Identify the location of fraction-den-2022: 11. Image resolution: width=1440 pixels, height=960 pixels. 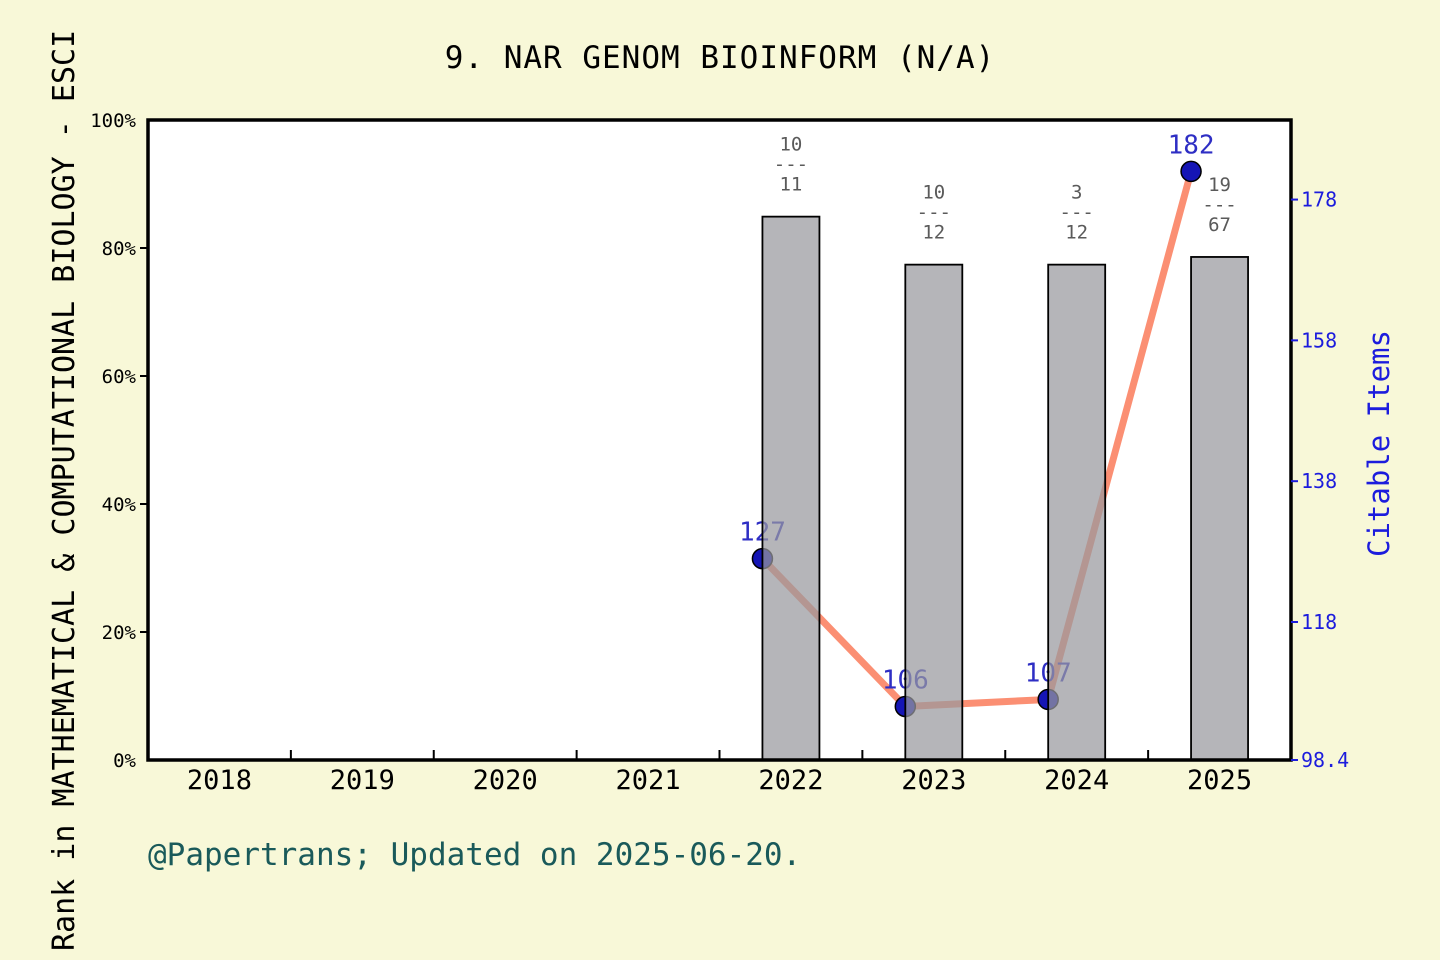
(790, 185).